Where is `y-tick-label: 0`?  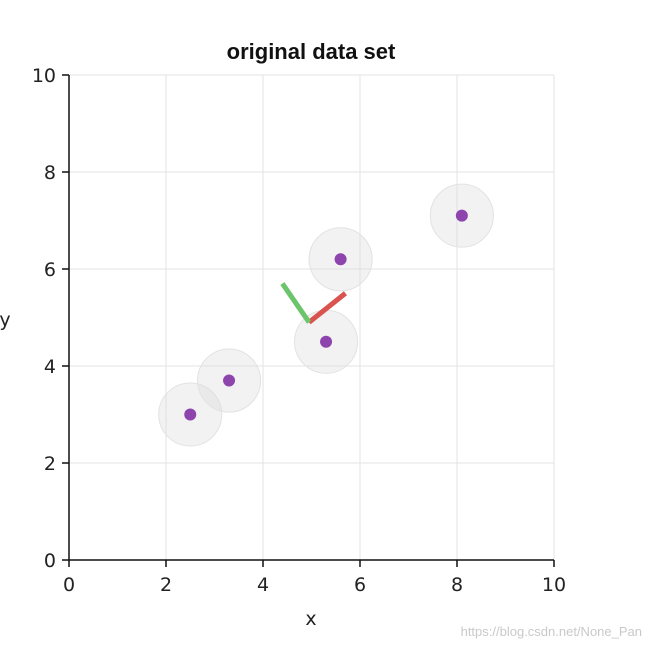 y-tick-label: 0 is located at coordinates (50, 561).